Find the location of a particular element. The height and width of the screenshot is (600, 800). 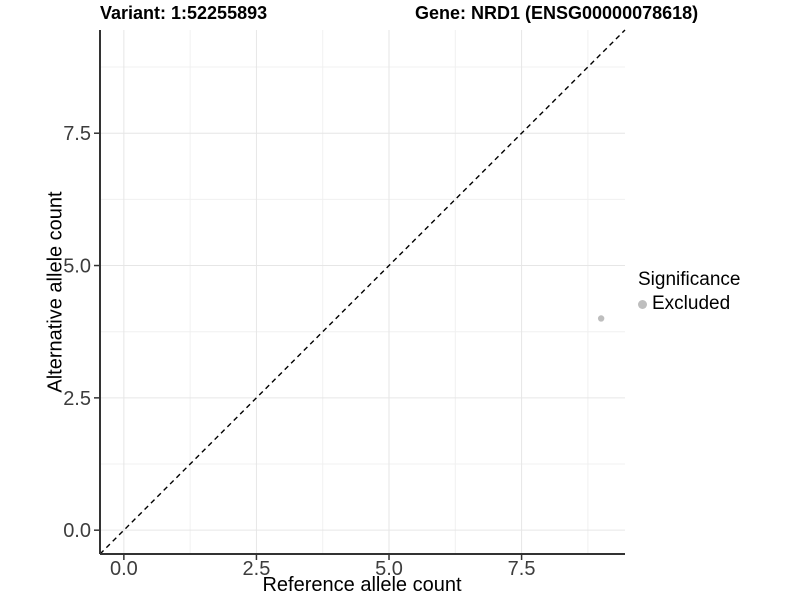

y-tick-label: 7.5 is located at coordinates (77, 134).